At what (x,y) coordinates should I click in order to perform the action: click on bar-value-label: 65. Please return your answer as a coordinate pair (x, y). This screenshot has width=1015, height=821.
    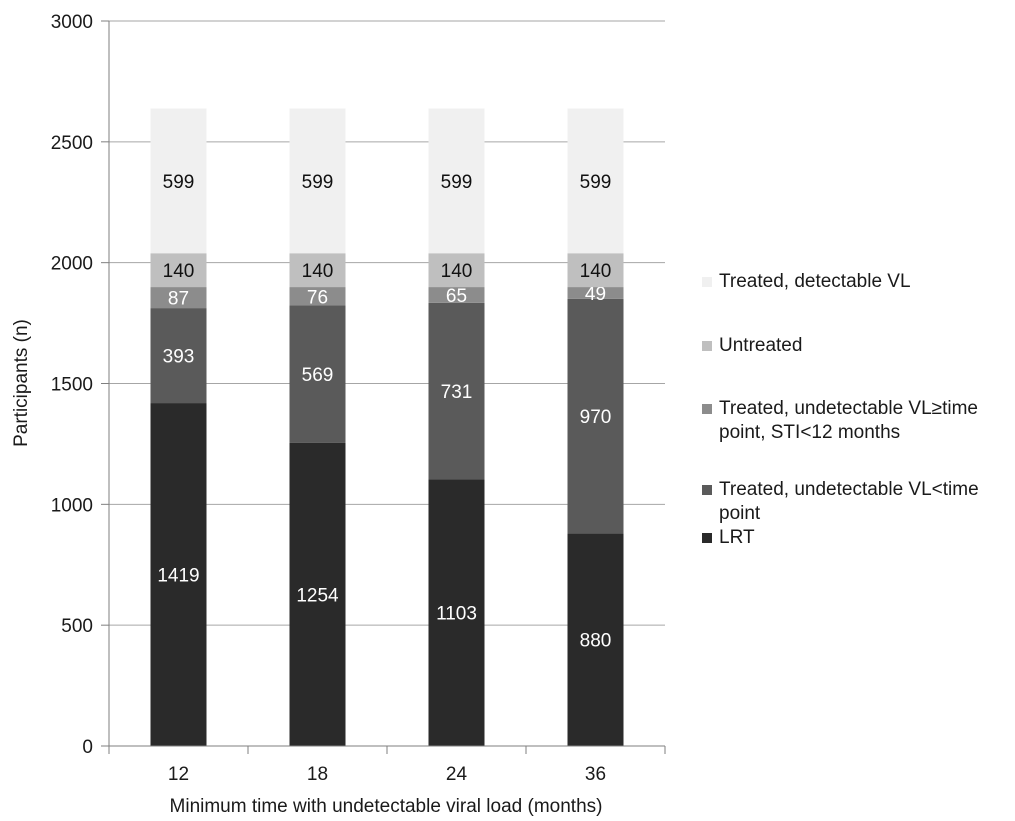
    Looking at the image, I should click on (456, 296).